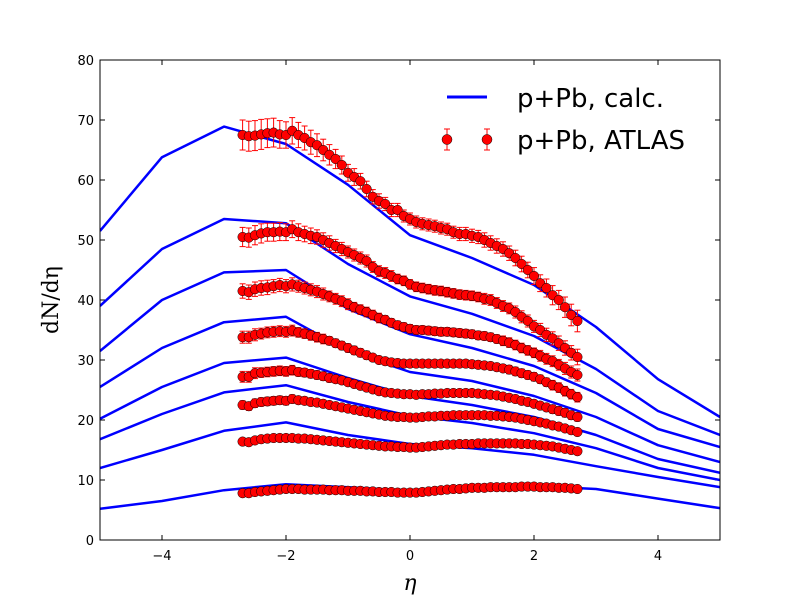 Image resolution: width=800 pixels, height=600 pixels. I want to click on legend: p+Pb, calc. p+Pb, ATLAS, so click(563, 120).